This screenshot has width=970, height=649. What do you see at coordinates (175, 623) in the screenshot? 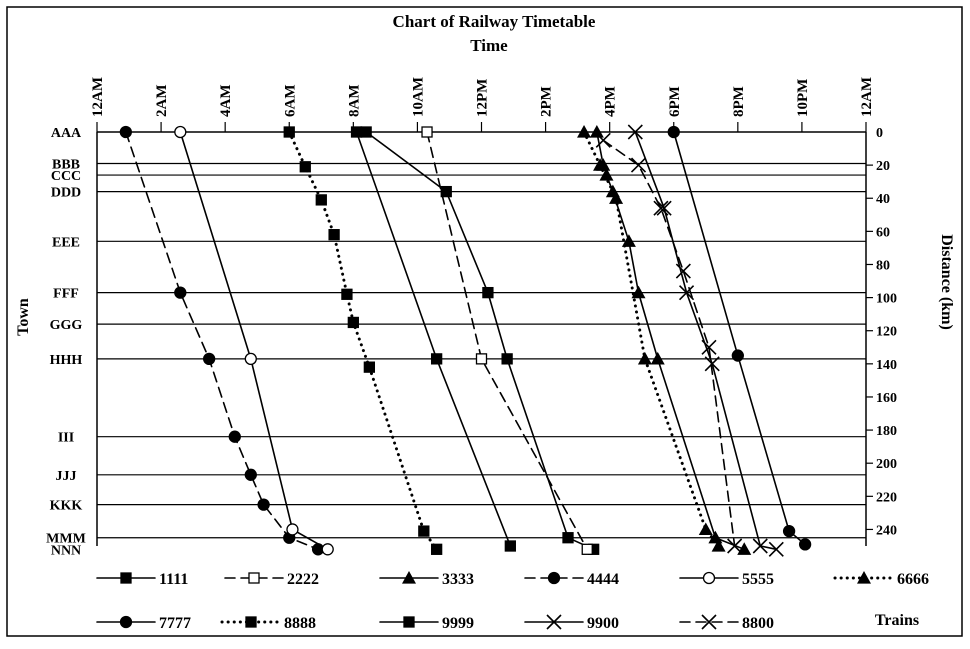
I see `legend-label-7777: 7777` at bounding box center [175, 623].